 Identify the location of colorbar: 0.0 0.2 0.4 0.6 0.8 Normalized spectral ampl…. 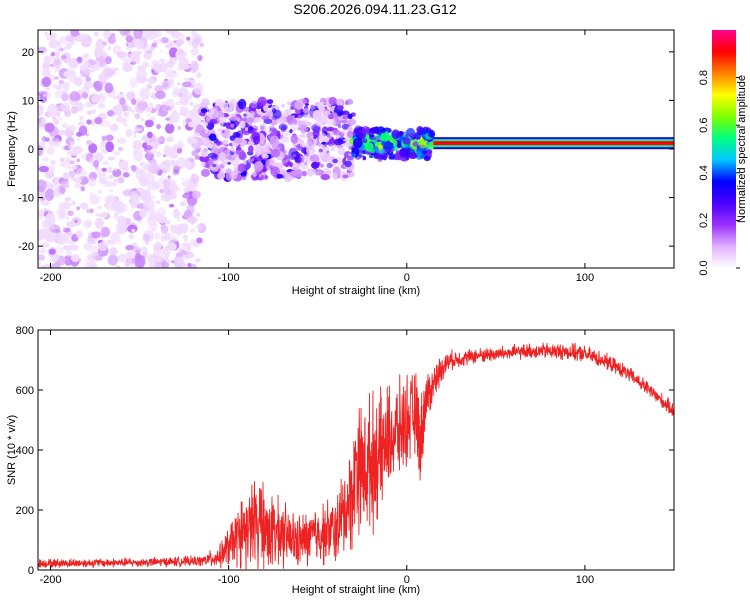
(723, 153).